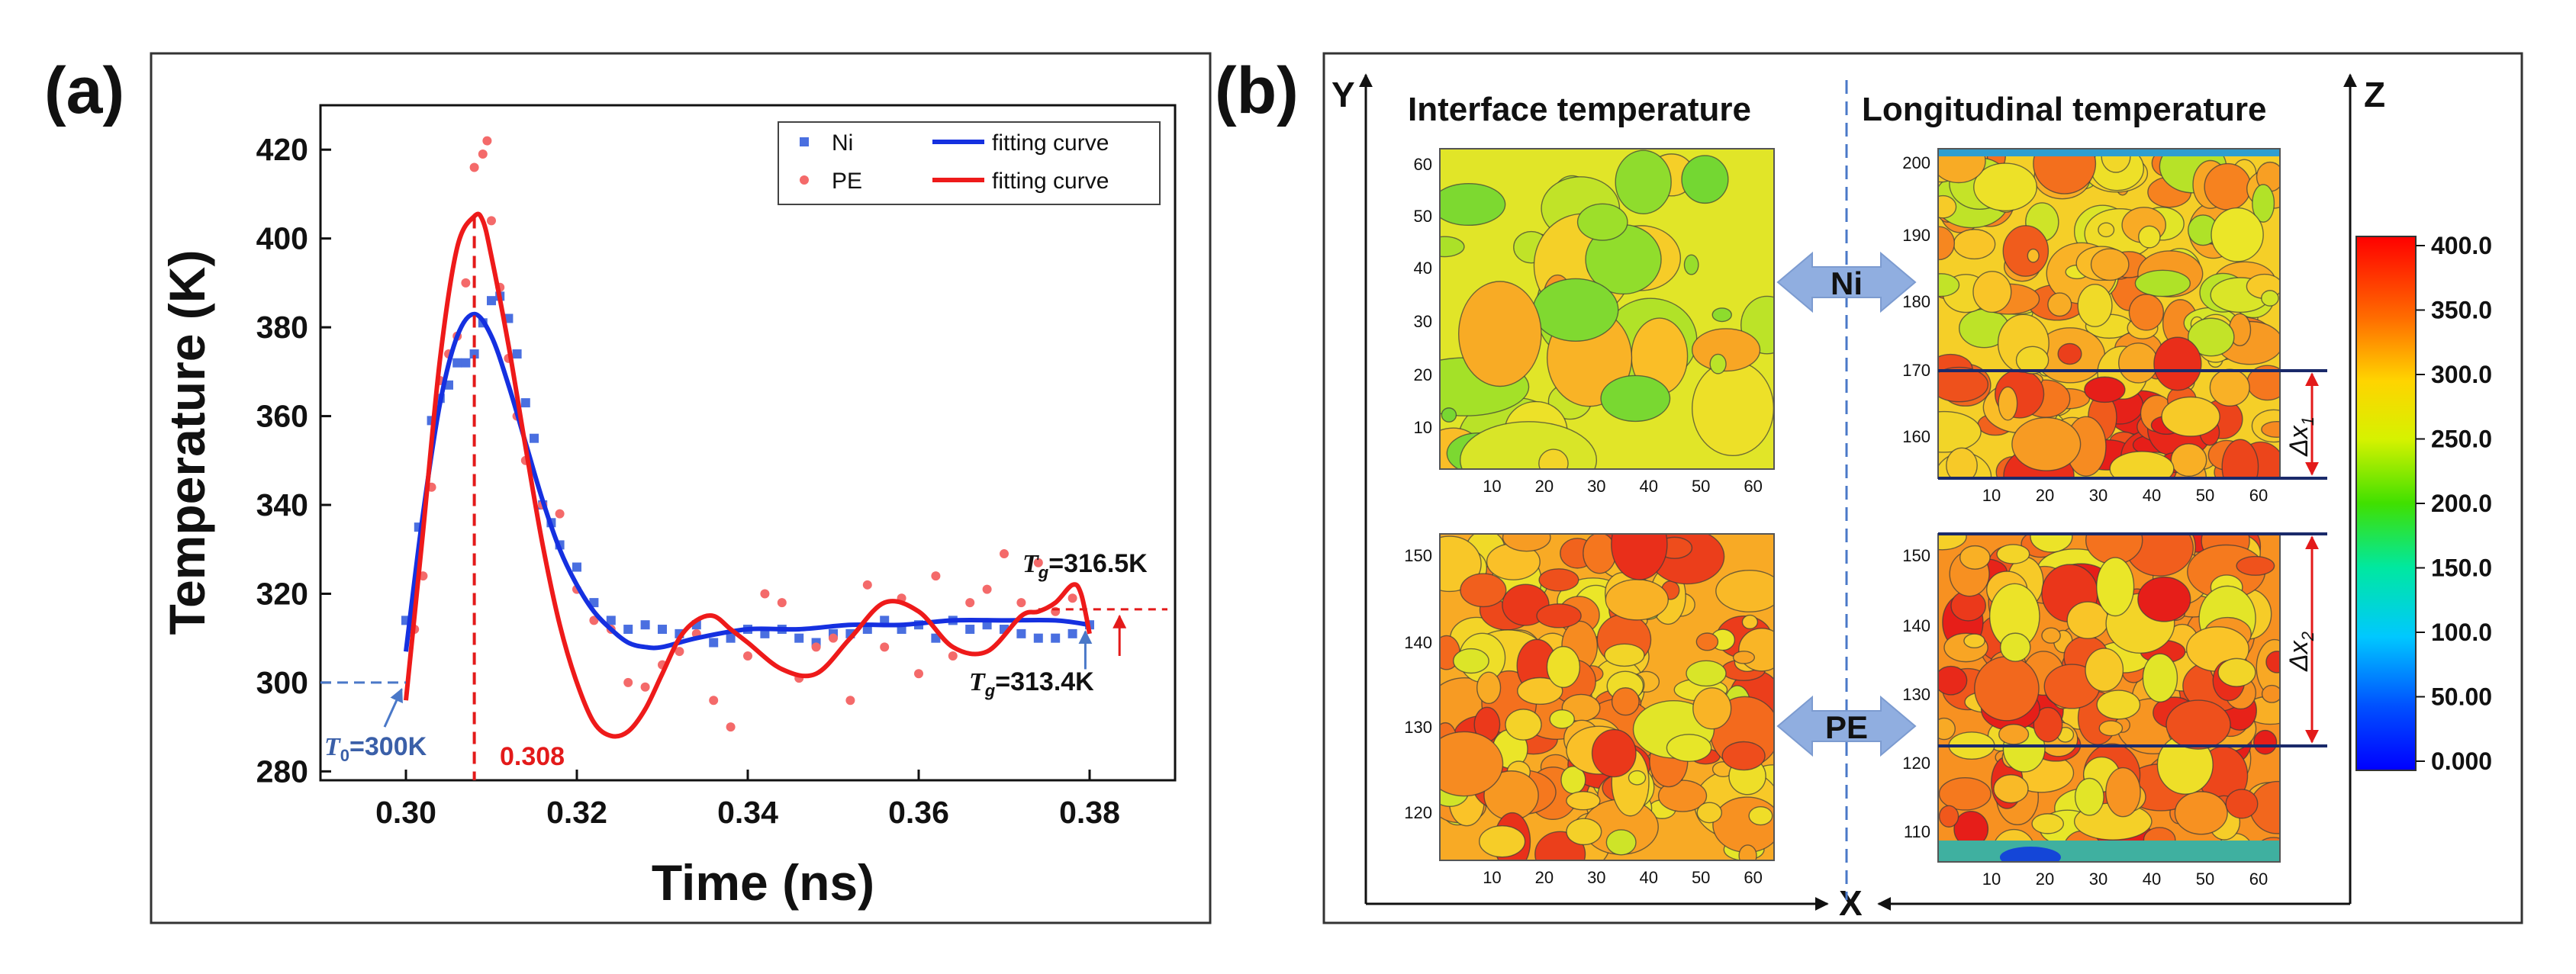  Describe the element at coordinates (2461, 246) in the screenshot. I see `colorbar-tick-label: 400.0` at that location.